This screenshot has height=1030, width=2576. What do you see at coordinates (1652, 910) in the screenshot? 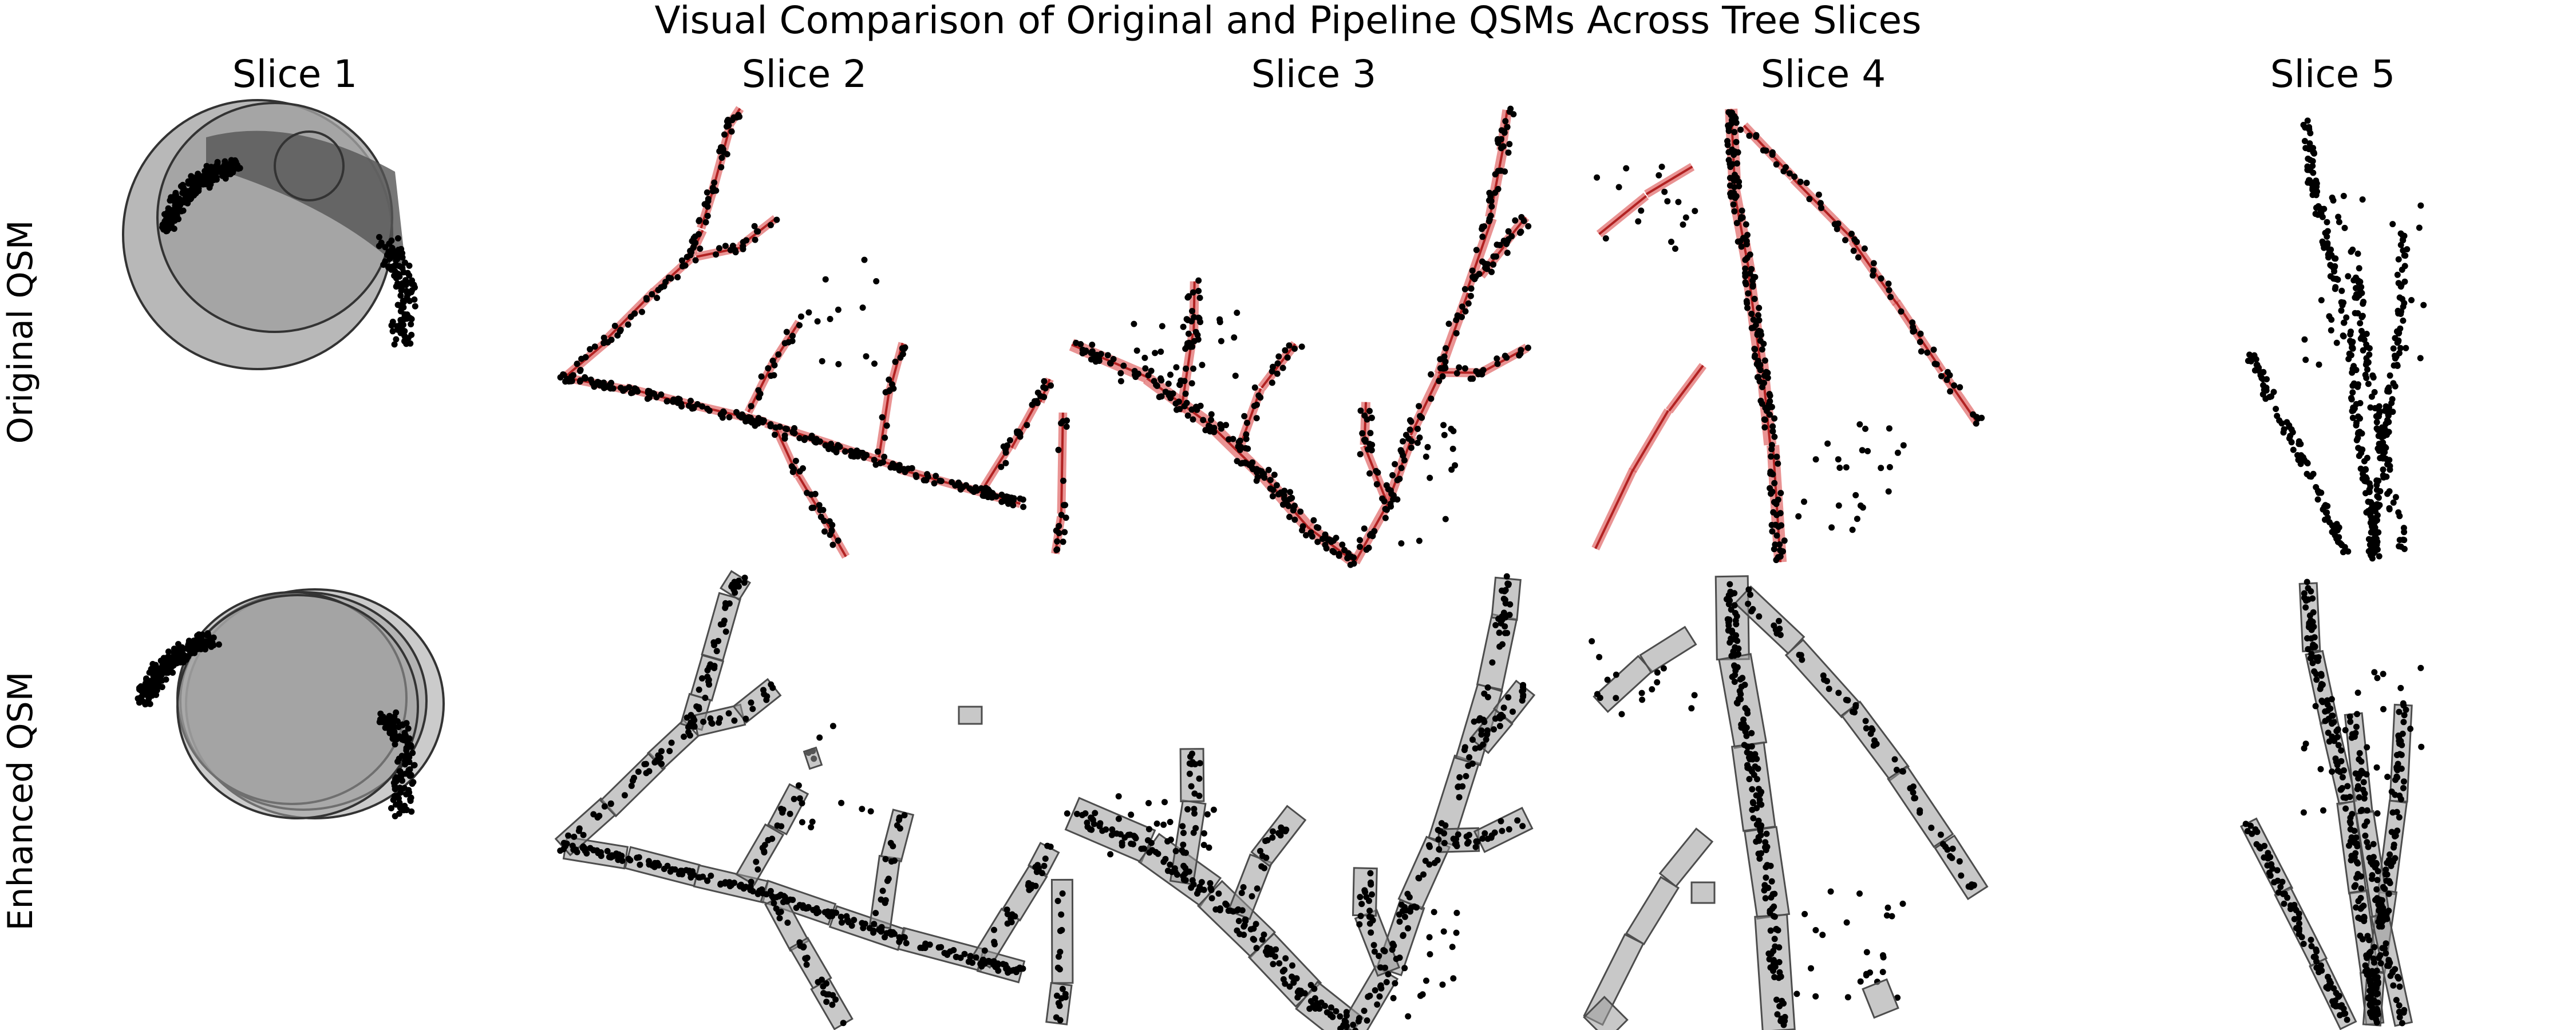
I see `cylinder-segment` at bounding box center [1652, 910].